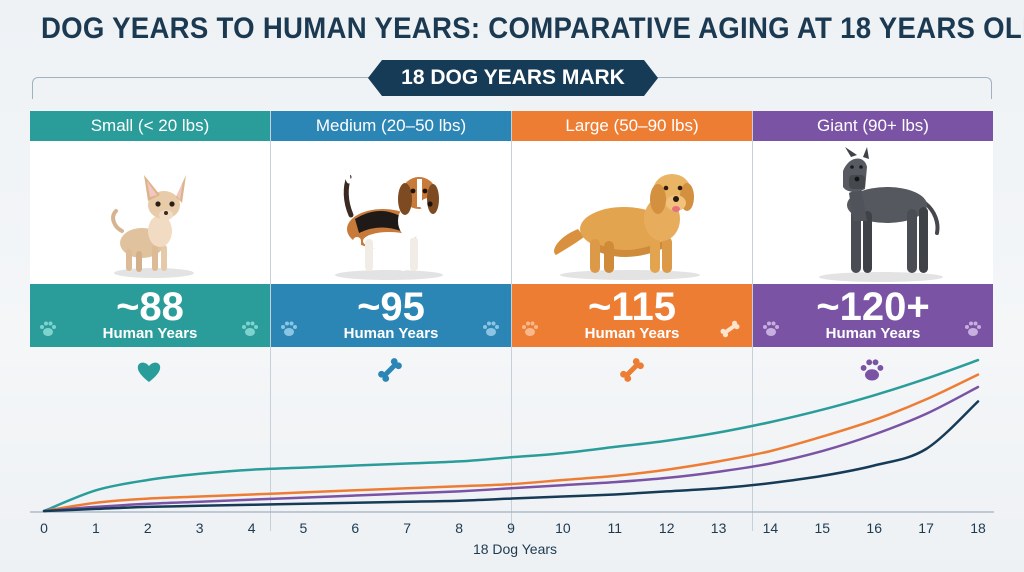  What do you see at coordinates (44, 528) in the screenshot?
I see `x-tick-label: 0` at bounding box center [44, 528].